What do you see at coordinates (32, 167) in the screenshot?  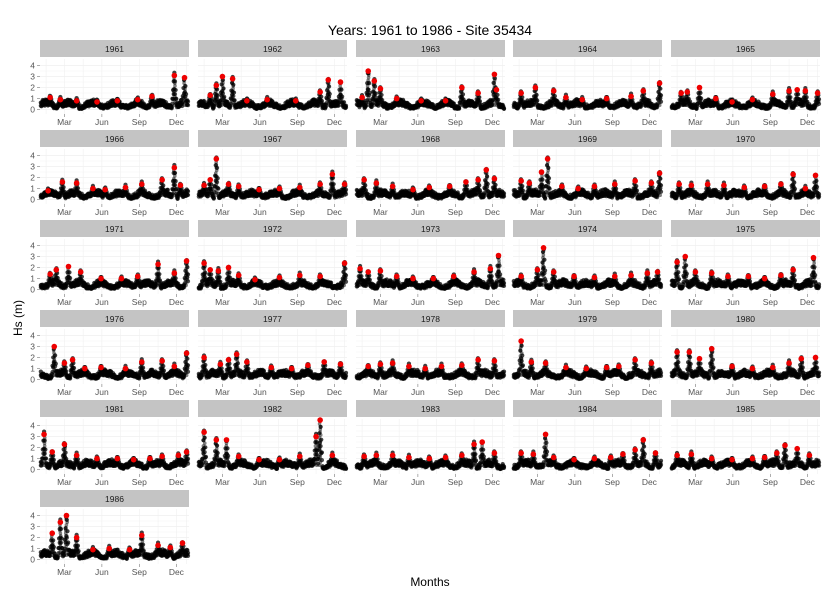 I see `y-tick-label: 3` at bounding box center [32, 167].